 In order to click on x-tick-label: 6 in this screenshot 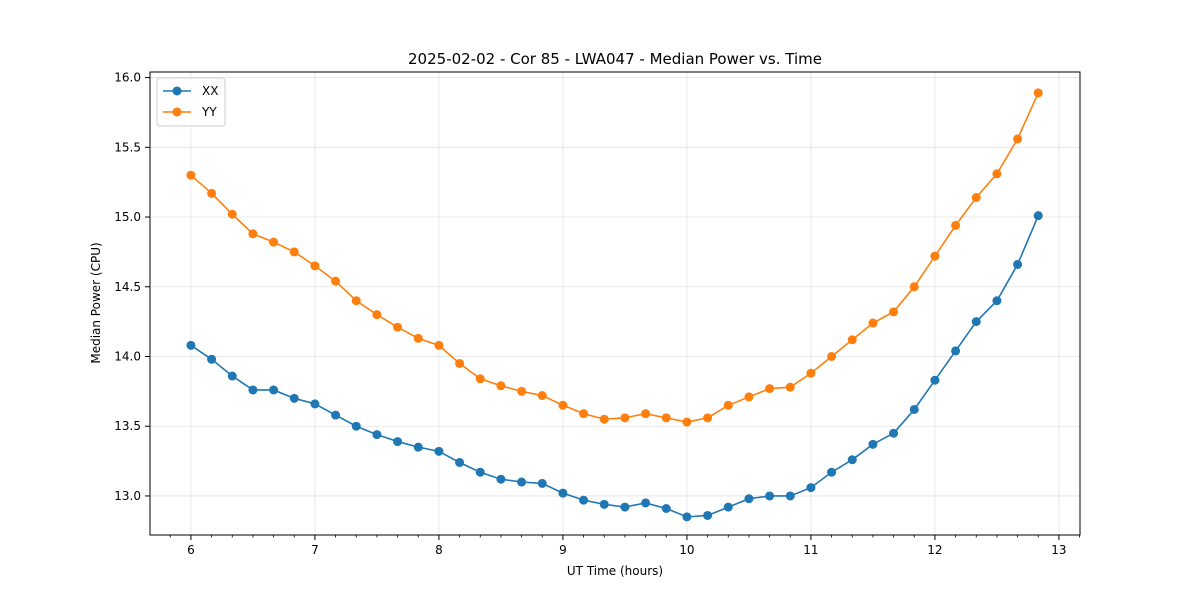, I will do `click(191, 550)`.